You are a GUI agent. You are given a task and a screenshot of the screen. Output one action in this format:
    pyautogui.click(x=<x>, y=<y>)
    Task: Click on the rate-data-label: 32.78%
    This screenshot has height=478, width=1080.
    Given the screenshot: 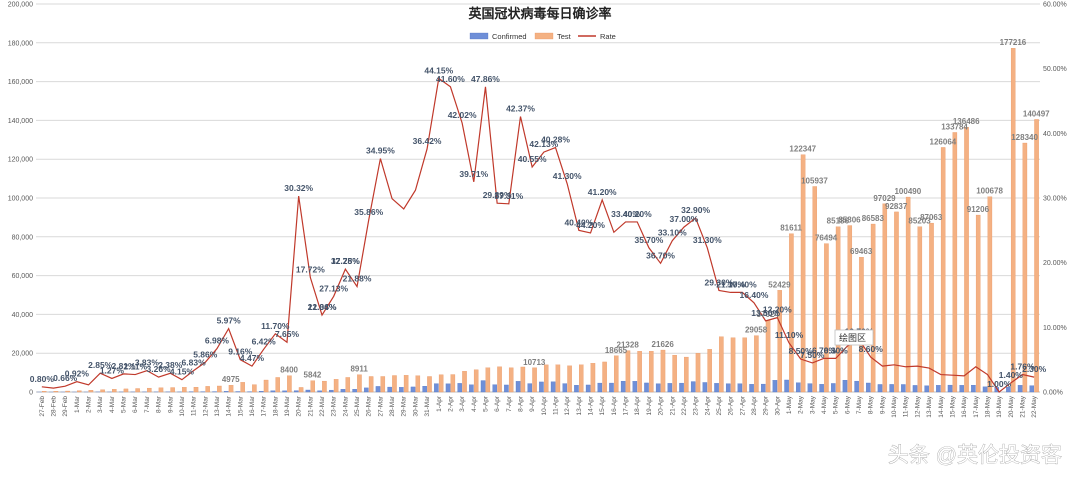 What is the action you would take?
    pyautogui.click(x=345, y=261)
    